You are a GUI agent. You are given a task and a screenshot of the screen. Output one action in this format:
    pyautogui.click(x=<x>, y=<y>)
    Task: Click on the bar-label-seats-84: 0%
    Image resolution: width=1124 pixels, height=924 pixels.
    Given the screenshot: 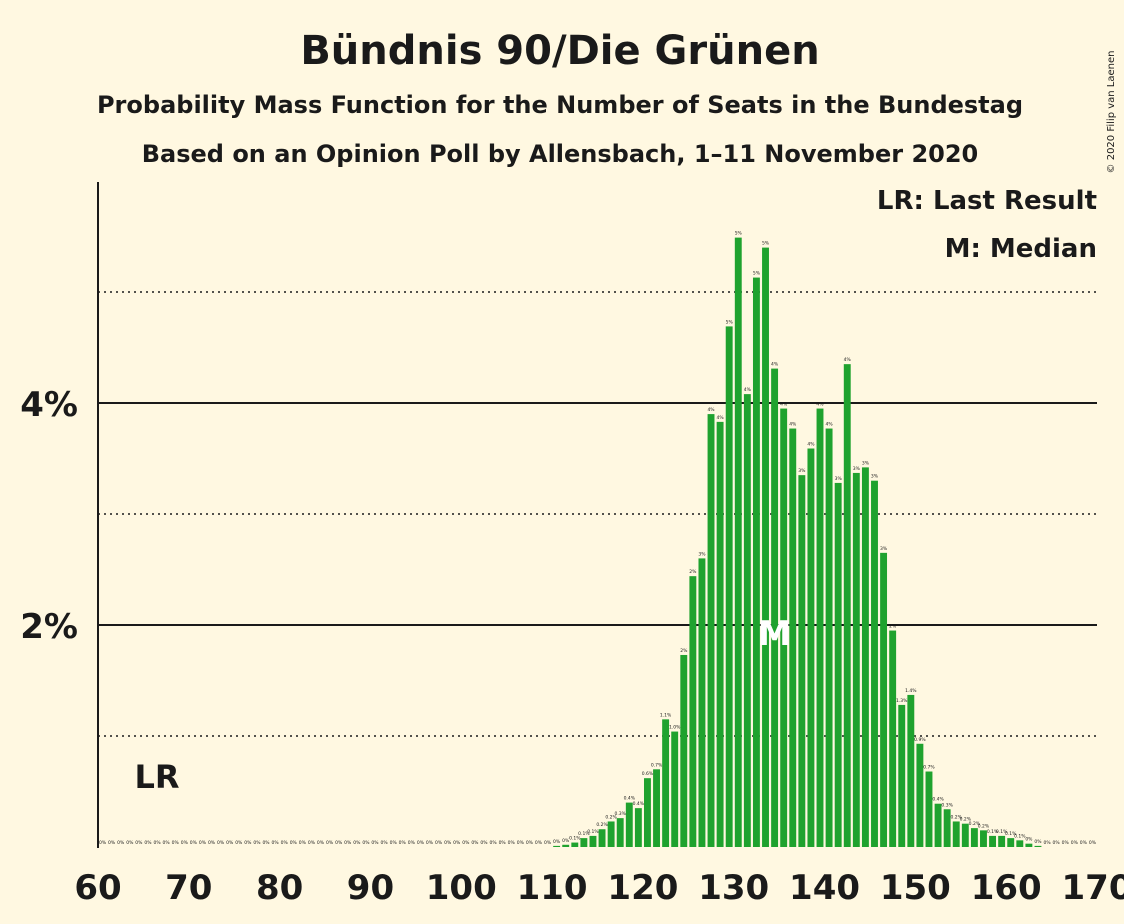 What is the action you would take?
    pyautogui.click(x=312, y=843)
    